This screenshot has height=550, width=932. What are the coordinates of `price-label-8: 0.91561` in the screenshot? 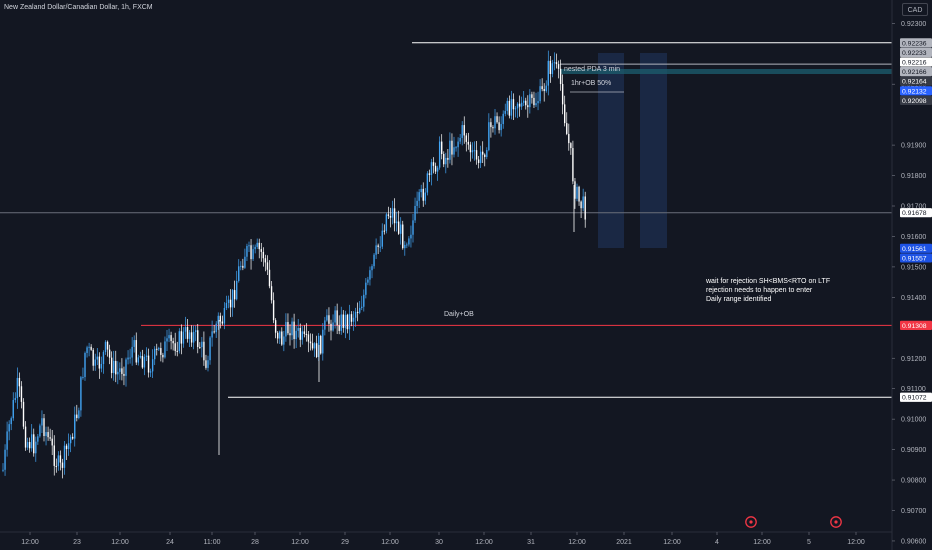 It's located at (914, 249).